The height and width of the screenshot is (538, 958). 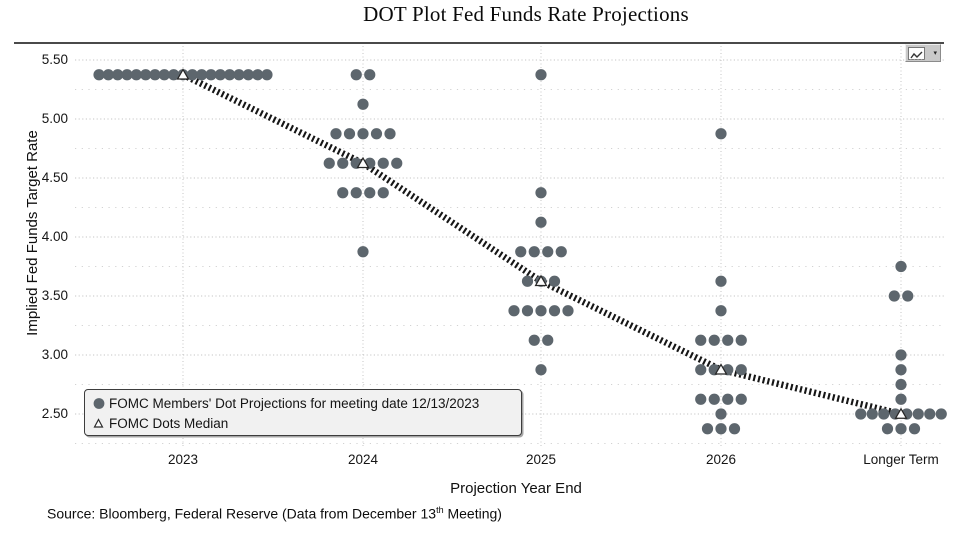 What do you see at coordinates (303, 423) in the screenshot?
I see `legend-row-median: FOMC Dots Median` at bounding box center [303, 423].